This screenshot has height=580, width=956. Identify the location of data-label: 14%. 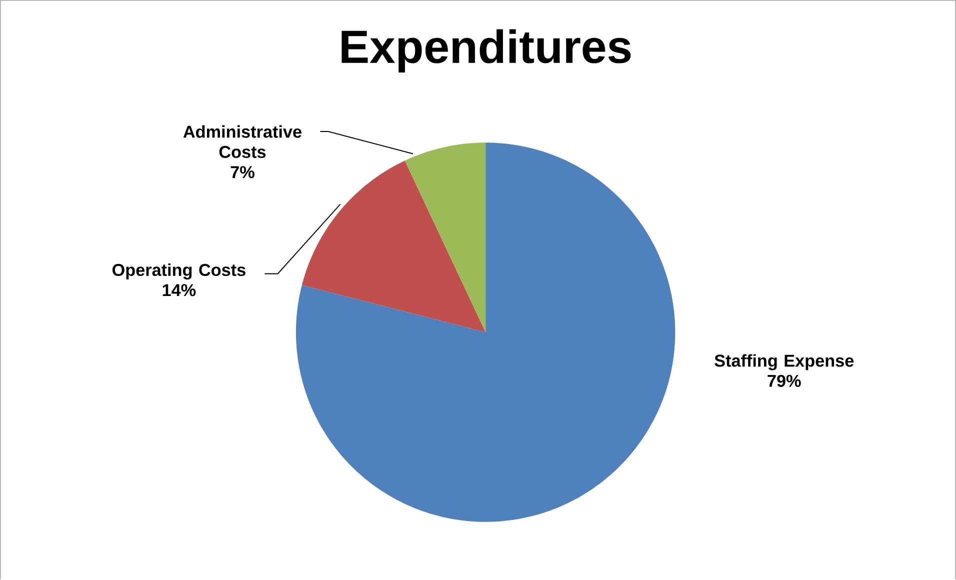
(179, 290).